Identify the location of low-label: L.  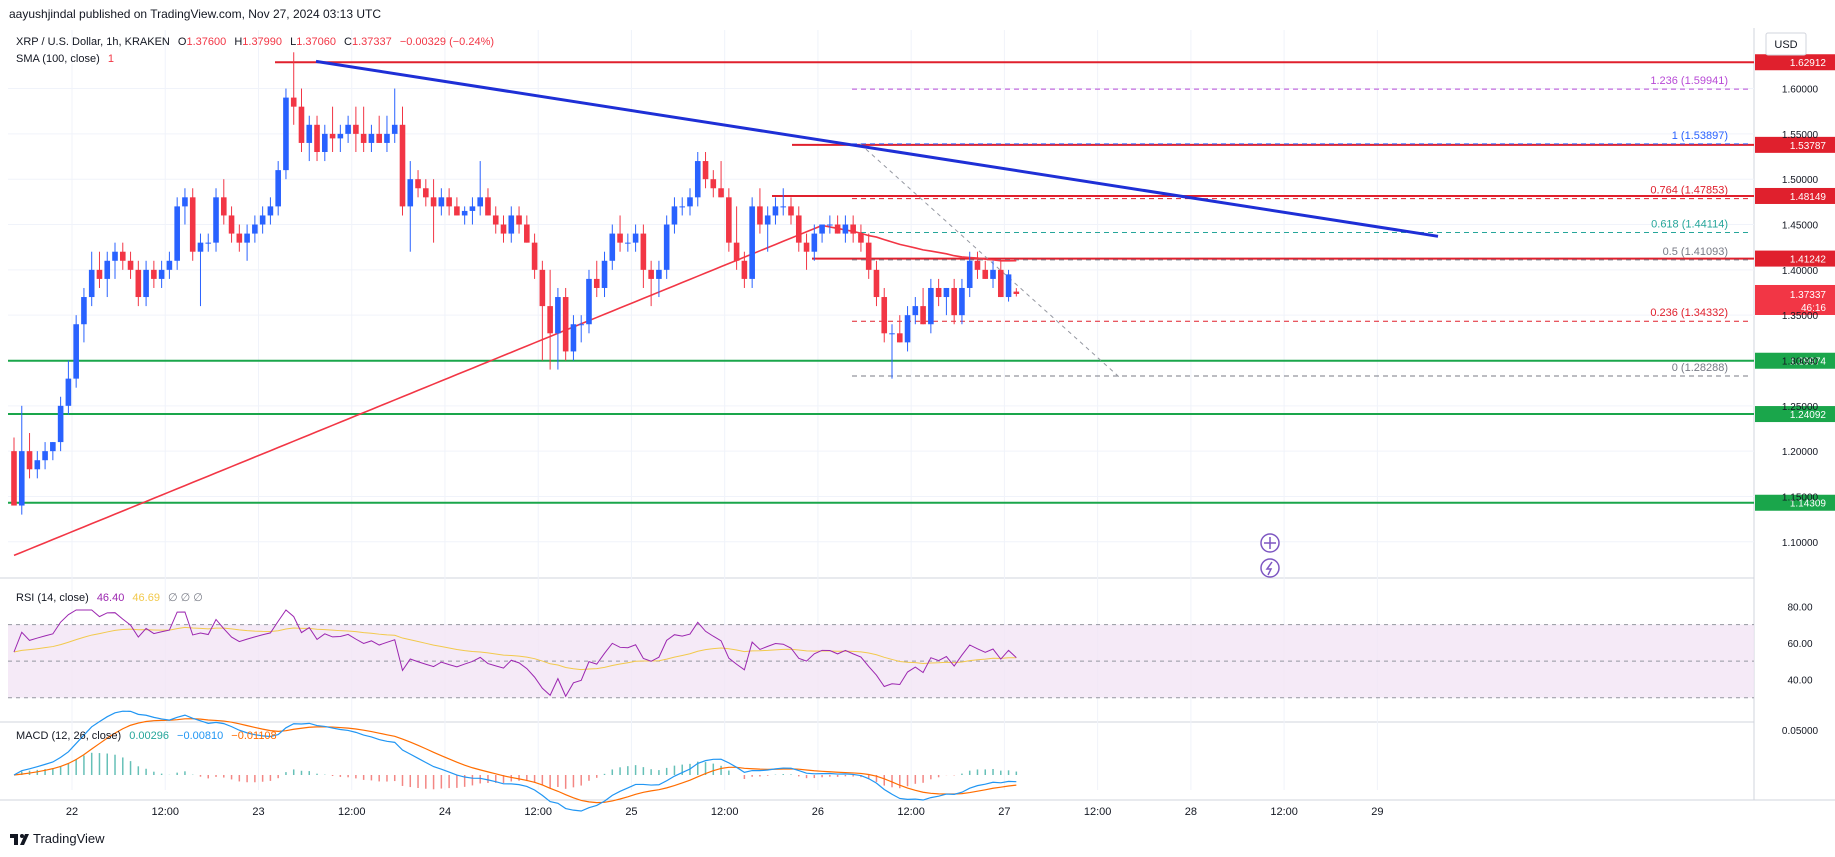
(293, 42).